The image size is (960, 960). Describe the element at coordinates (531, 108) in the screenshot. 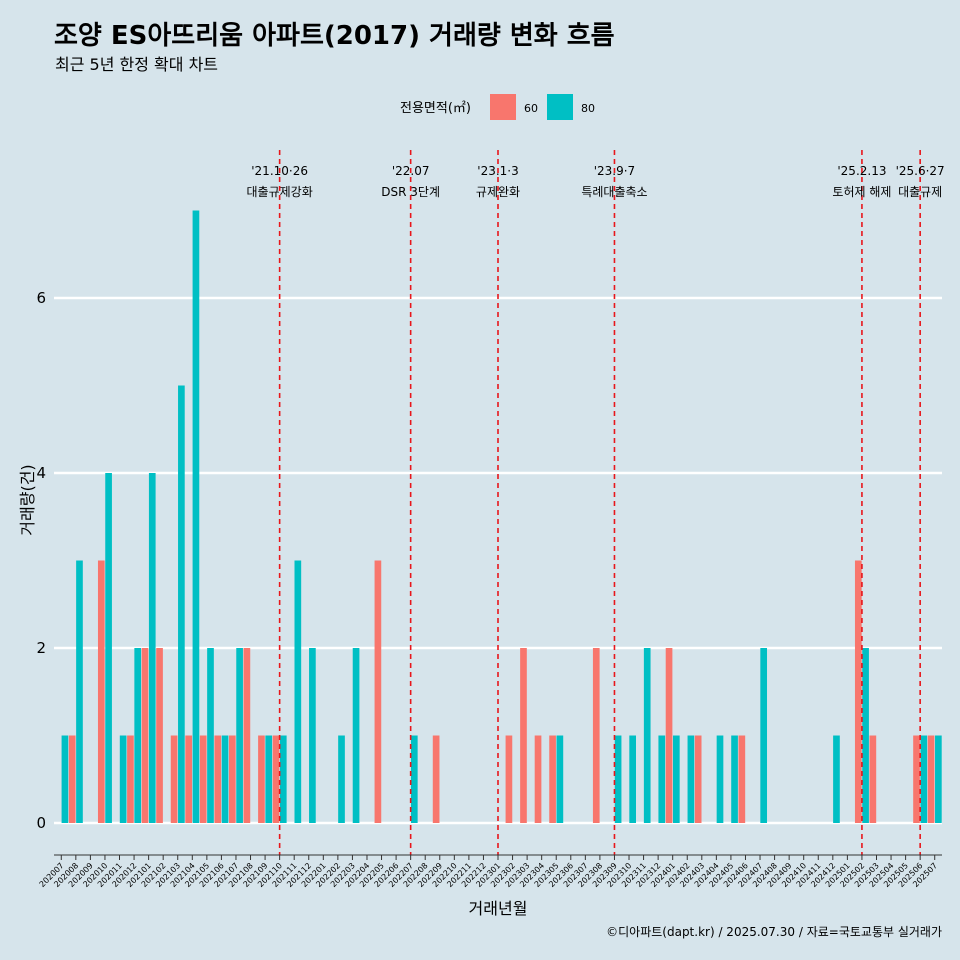

I see `legend-label-60: 60` at that location.